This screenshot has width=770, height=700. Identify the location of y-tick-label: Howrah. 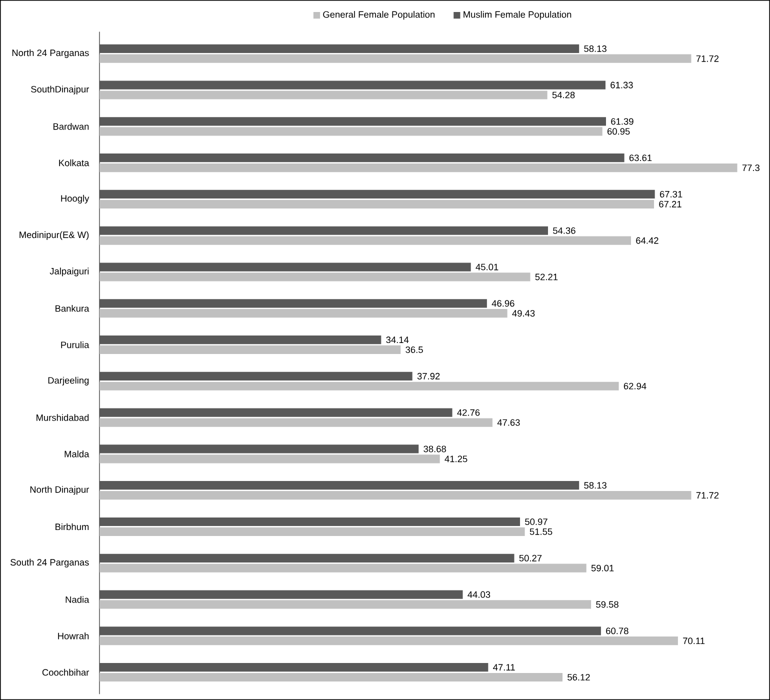
(73, 636).